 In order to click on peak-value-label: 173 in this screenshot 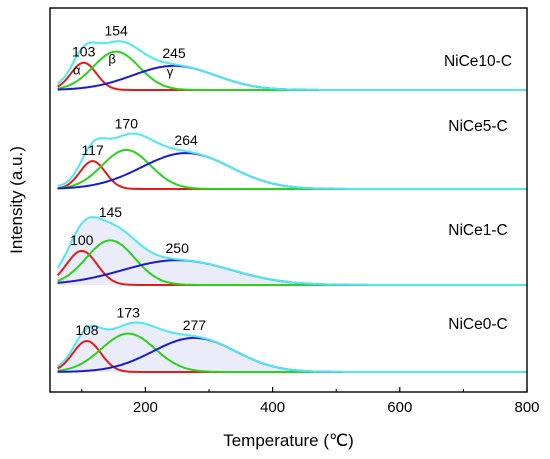, I will do `click(129, 313)`.